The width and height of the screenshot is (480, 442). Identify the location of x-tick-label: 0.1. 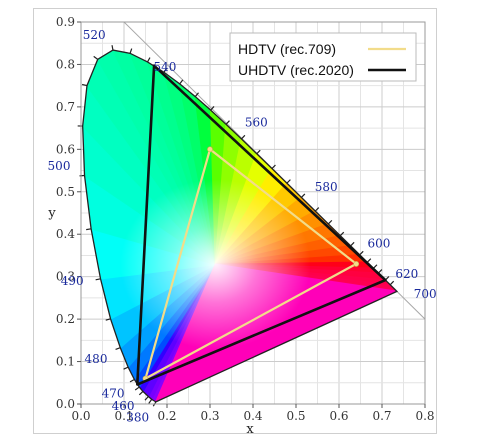
(123, 416).